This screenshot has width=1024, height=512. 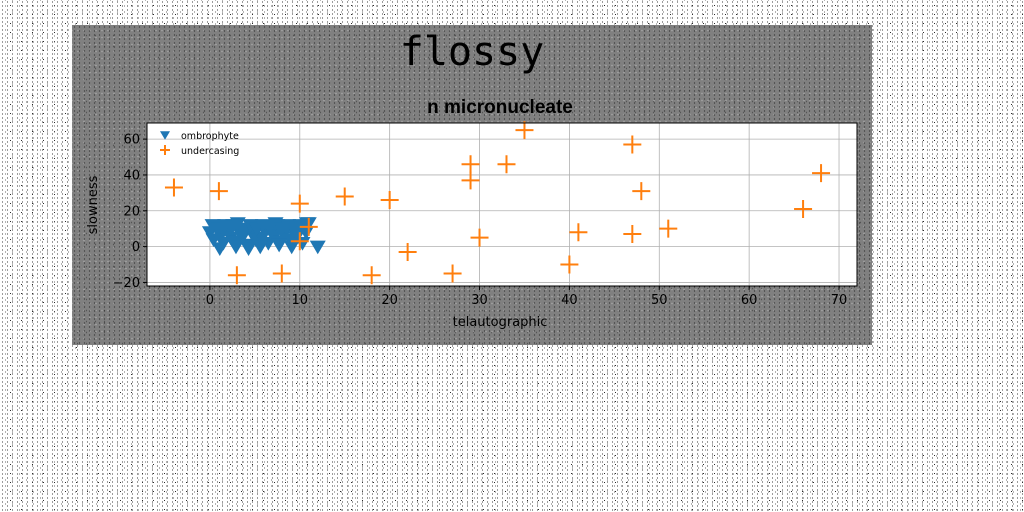 I want to click on x-tick-label: 20, so click(x=389, y=300).